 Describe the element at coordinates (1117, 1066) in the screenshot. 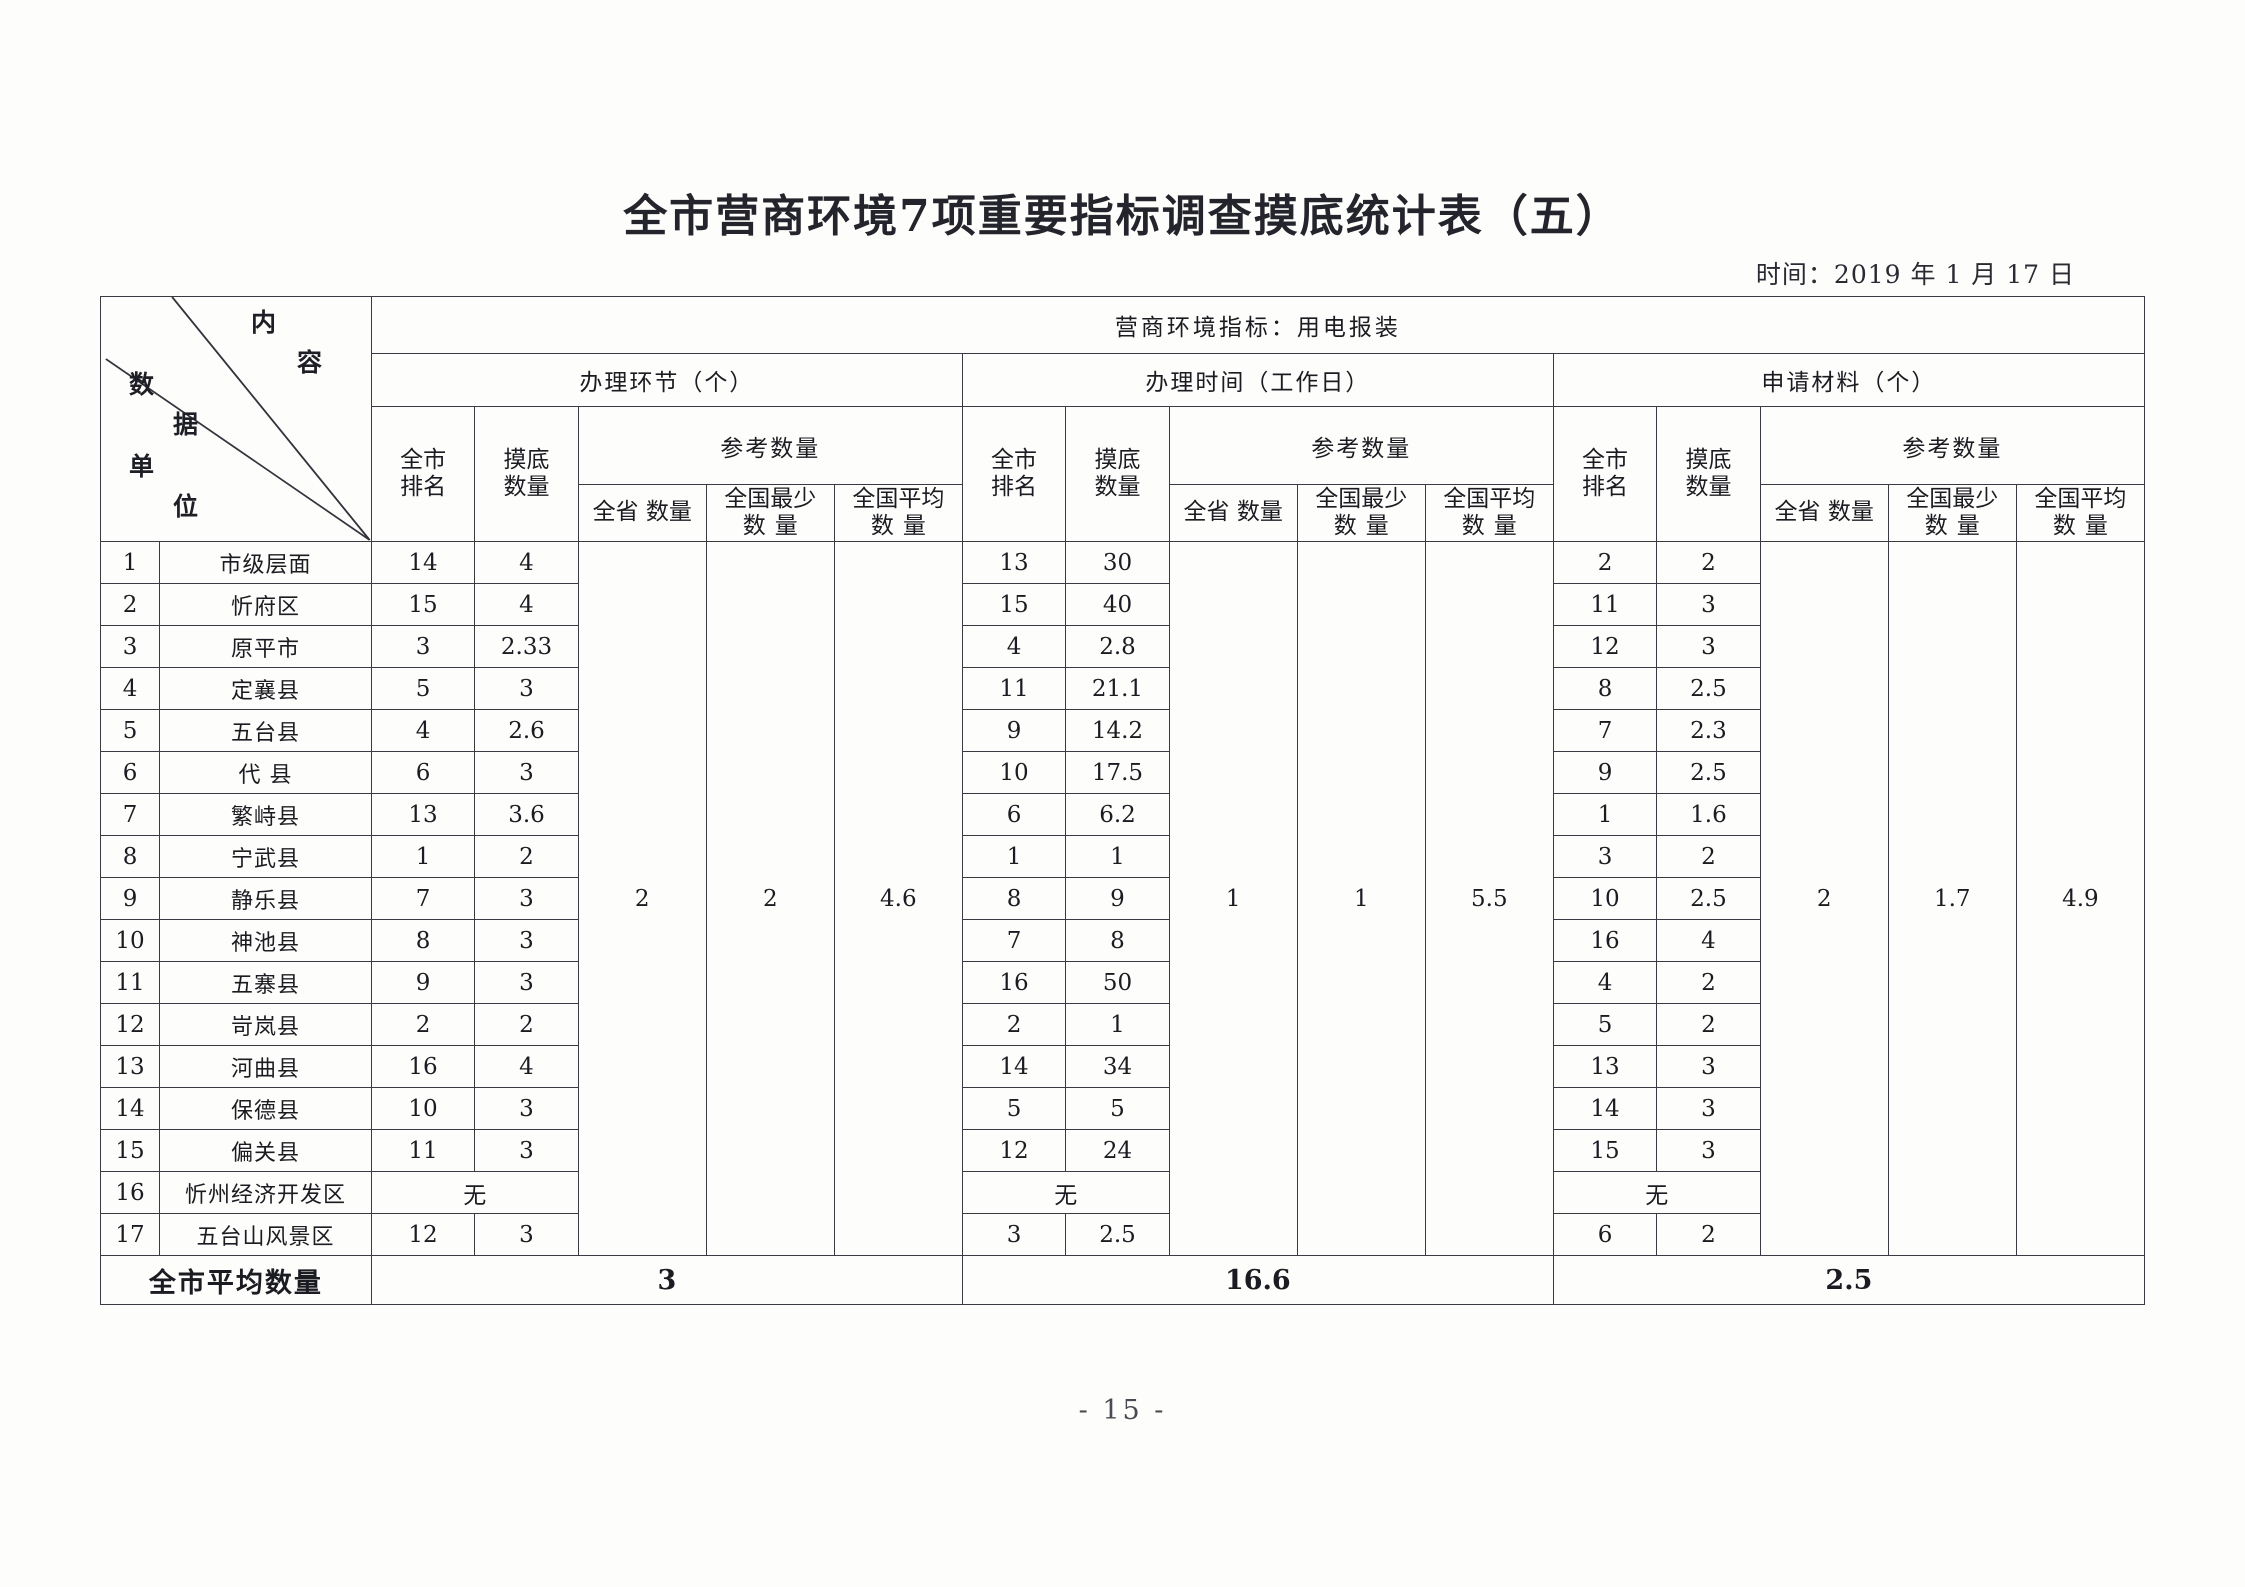

I see `cell-qty-time: 34` at that location.